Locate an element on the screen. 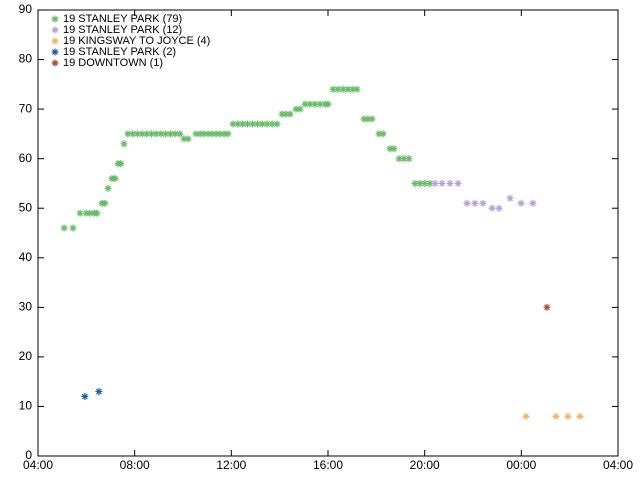  y-tick-label: 70 is located at coordinates (26, 108).